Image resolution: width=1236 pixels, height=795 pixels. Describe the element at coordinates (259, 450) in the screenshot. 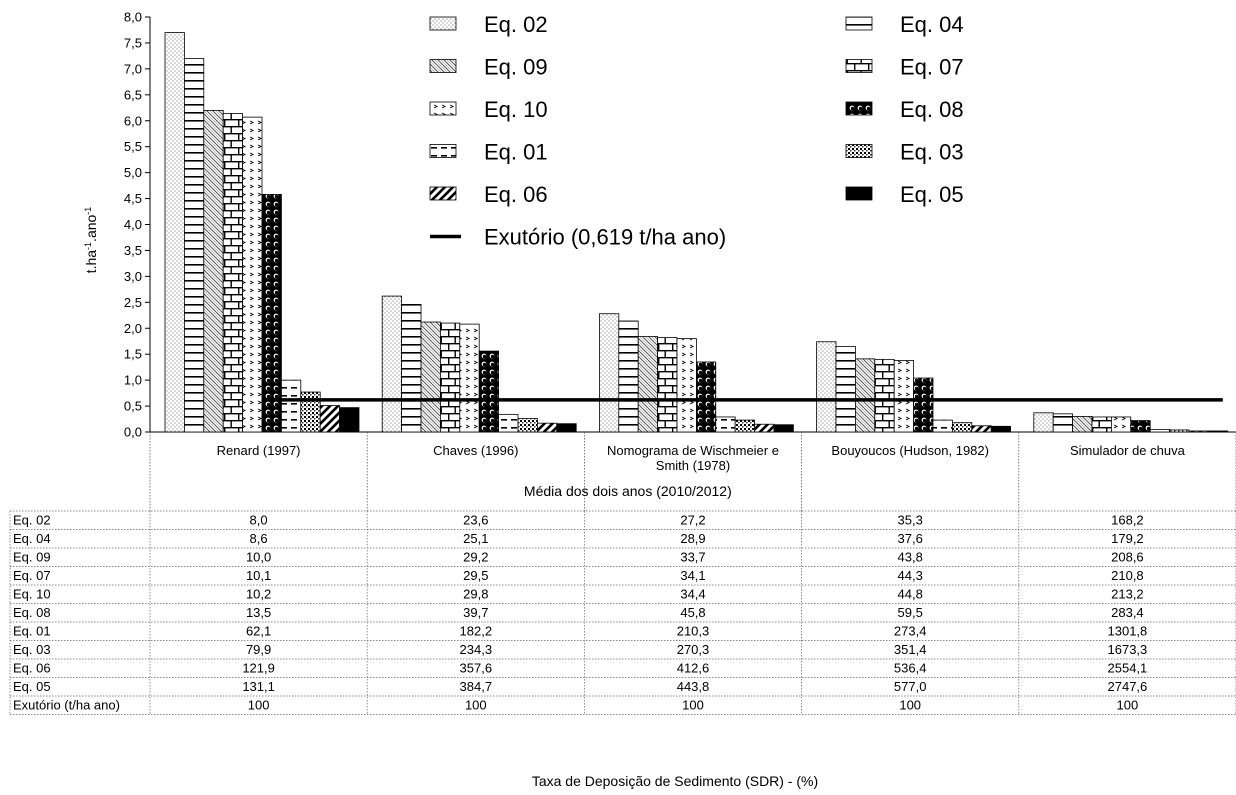

I see `category-label: Renard (1997)` at that location.